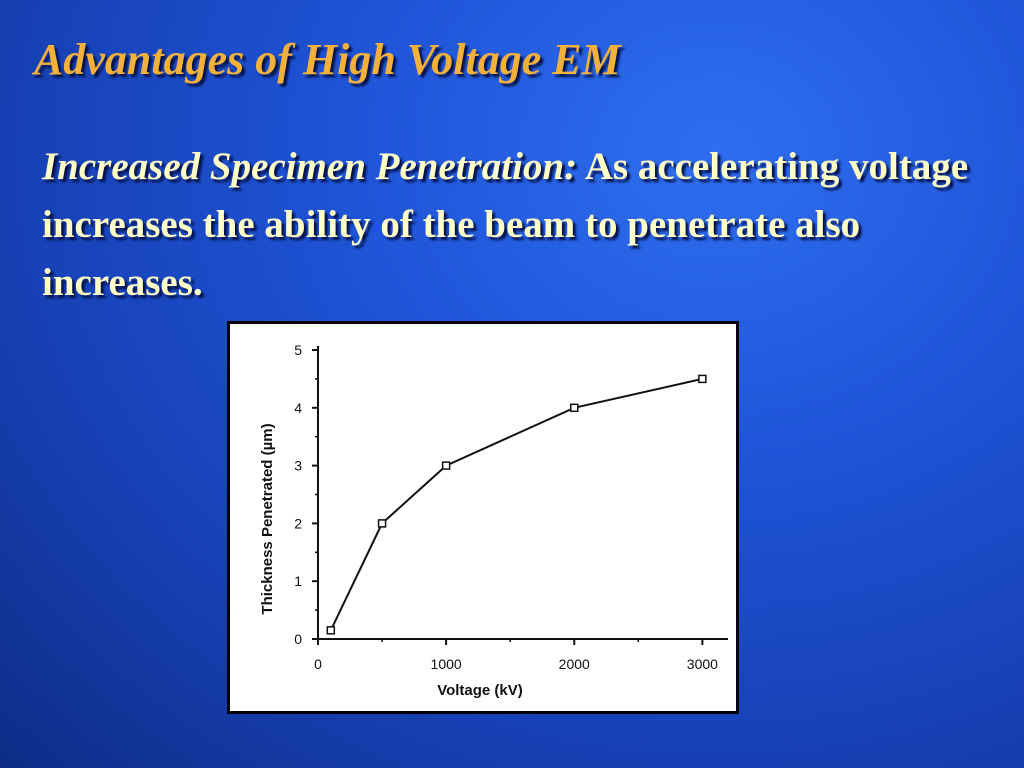  I want to click on y-tick-label: 3, so click(298, 466).